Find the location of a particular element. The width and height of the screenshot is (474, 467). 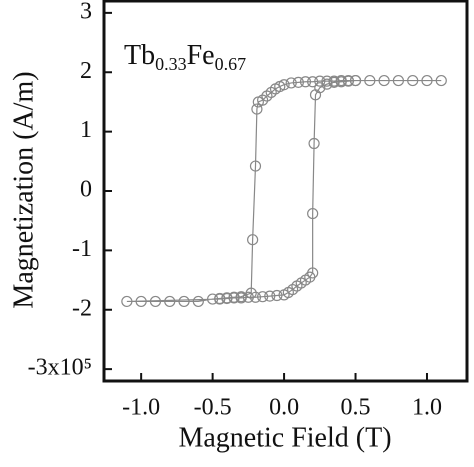

x-axis-label: Magnetic Field (T) is located at coordinates (284, 437).